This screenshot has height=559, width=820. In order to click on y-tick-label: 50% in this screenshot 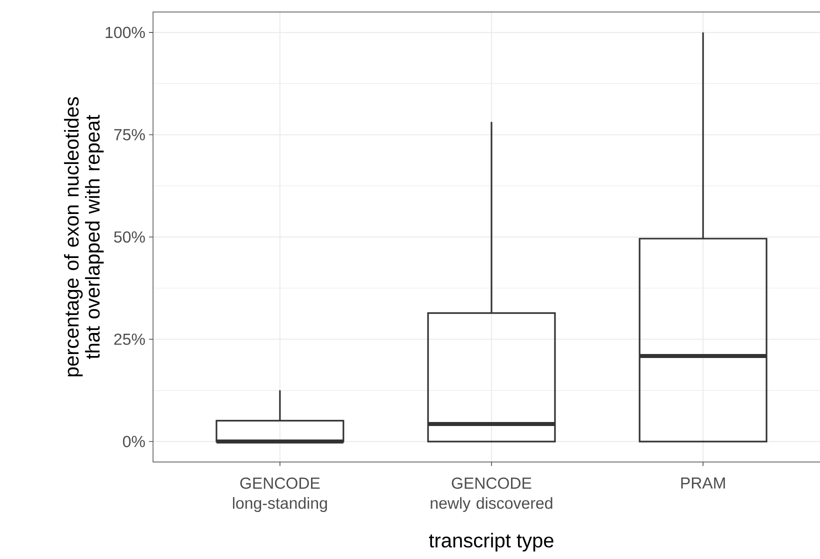, I will do `click(129, 237)`.